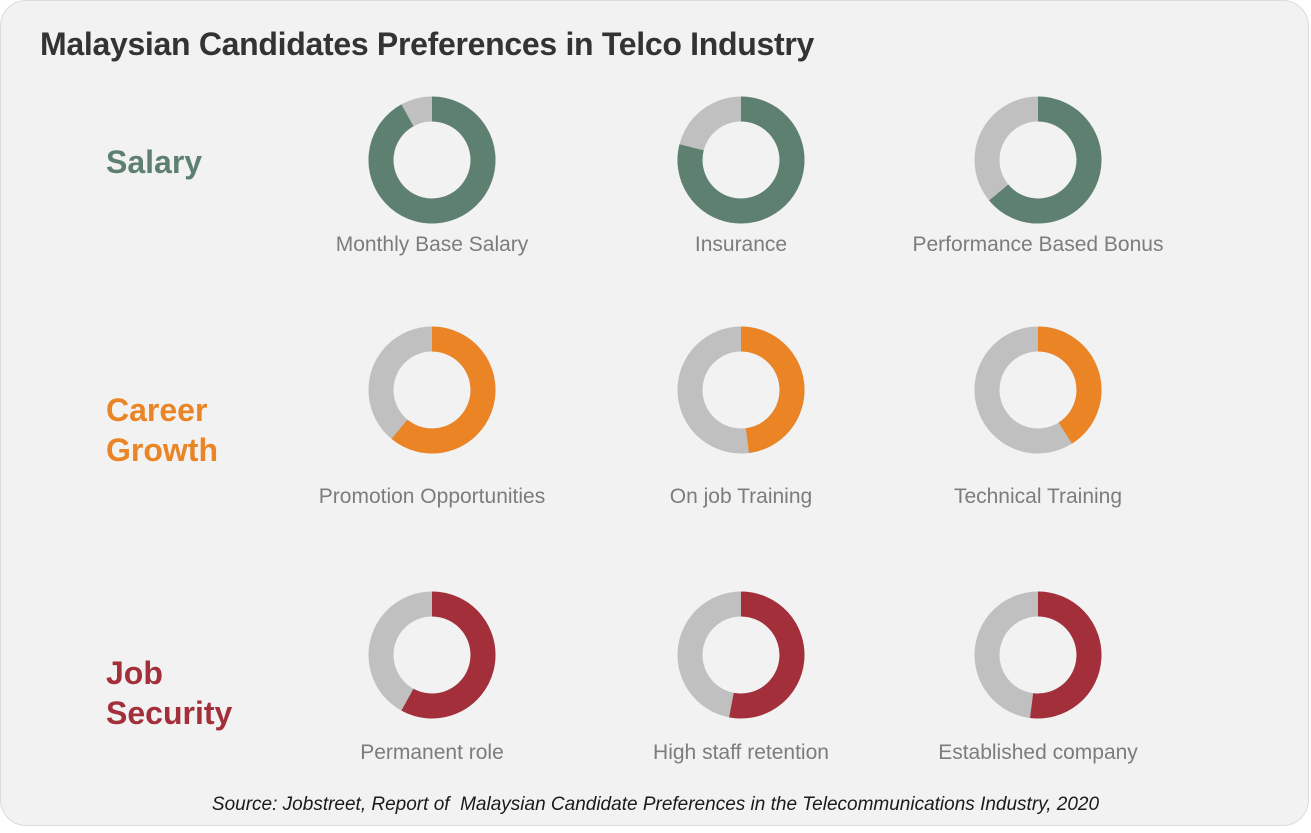 This screenshot has height=833, width=1311. I want to click on donut-established-company, so click(1038, 655).